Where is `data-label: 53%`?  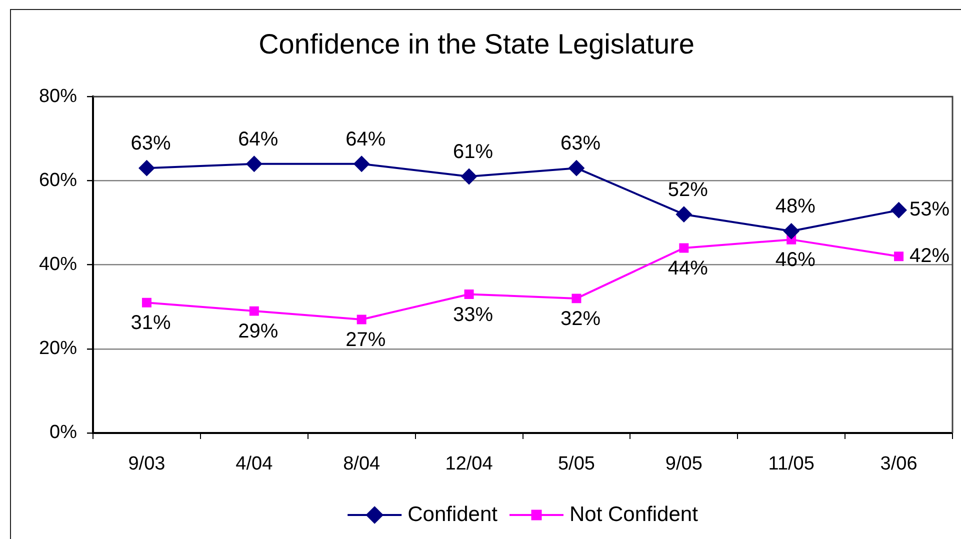 data-label: 53% is located at coordinates (929, 209).